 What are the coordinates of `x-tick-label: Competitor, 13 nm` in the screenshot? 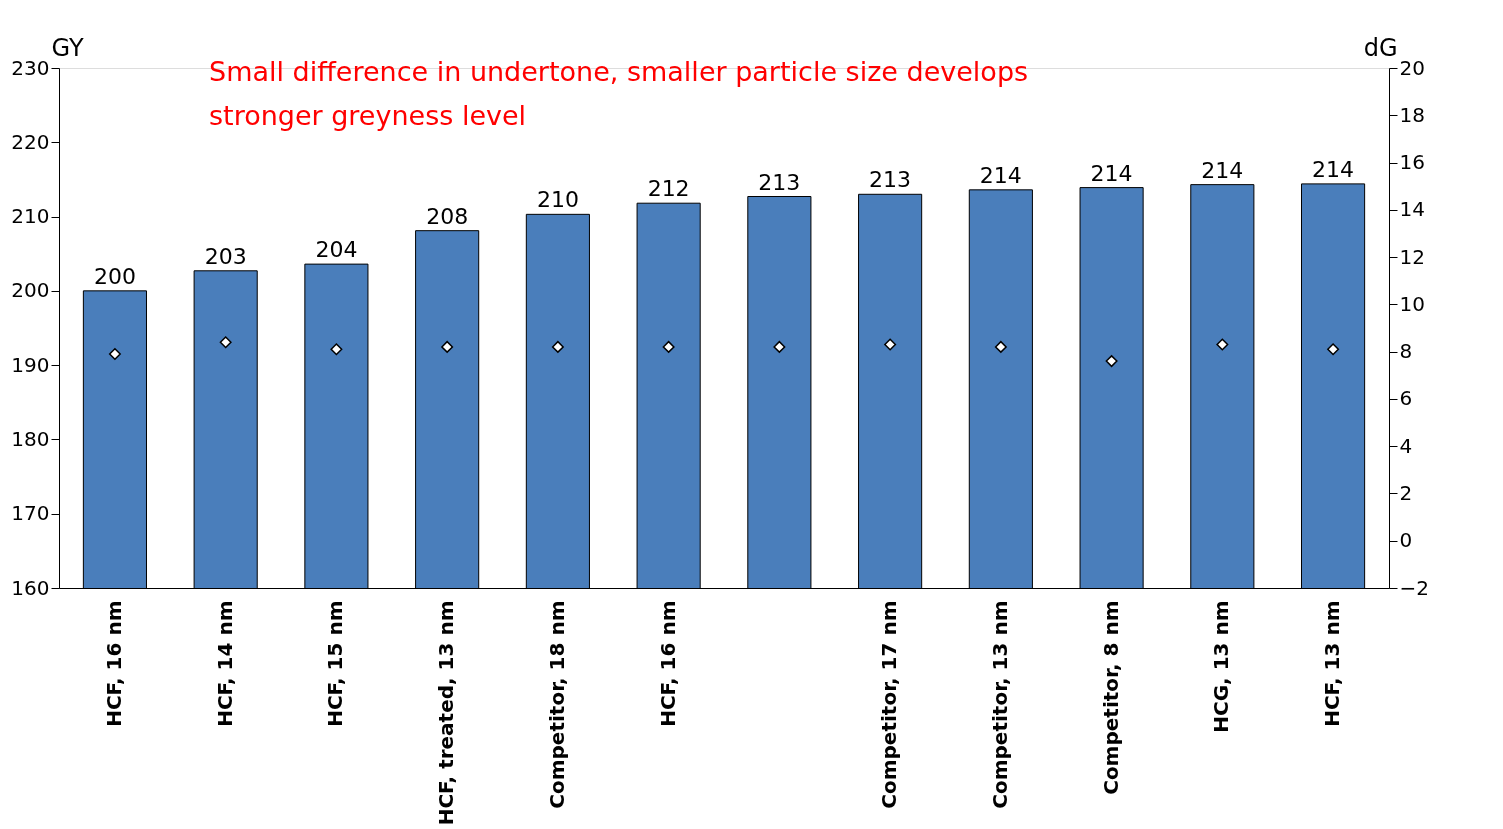 It's located at (999, 704).